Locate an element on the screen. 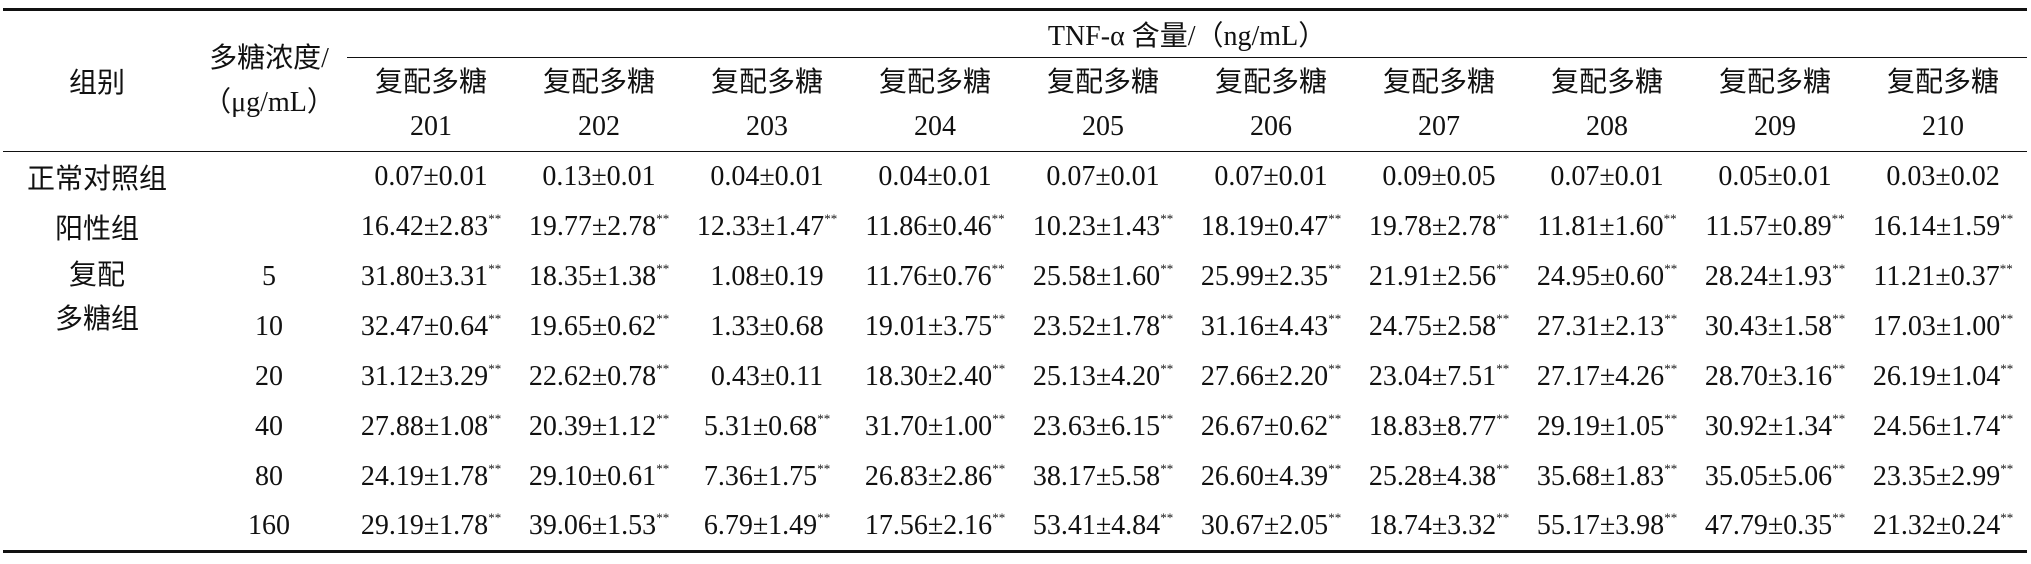 The width and height of the screenshot is (2031, 564). value-cell: 30.92±1.34** is located at coordinates (1775, 427).